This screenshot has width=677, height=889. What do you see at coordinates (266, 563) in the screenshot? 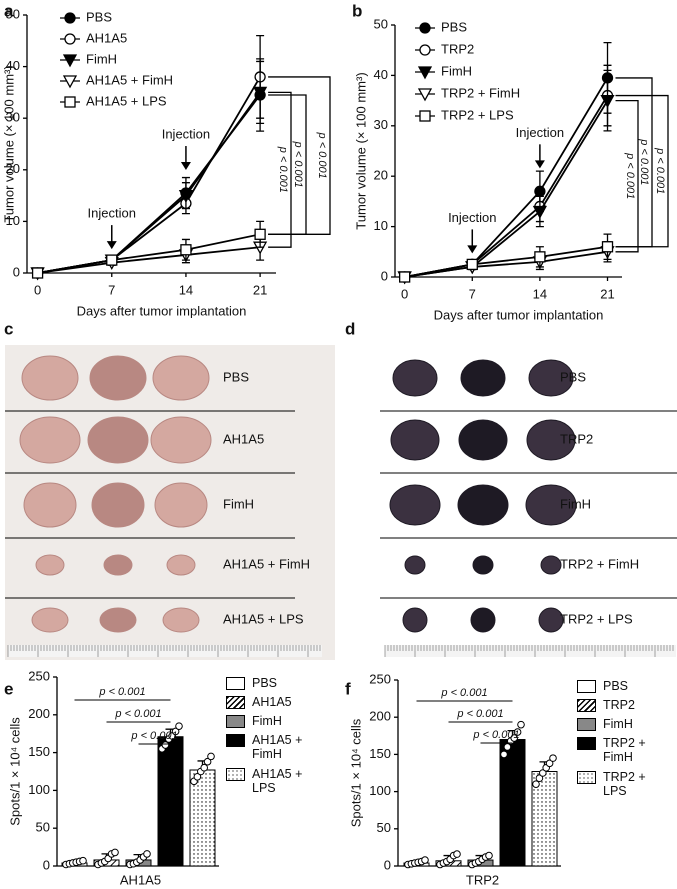
I see `row-label: AH1A5 + FimH` at bounding box center [266, 563].